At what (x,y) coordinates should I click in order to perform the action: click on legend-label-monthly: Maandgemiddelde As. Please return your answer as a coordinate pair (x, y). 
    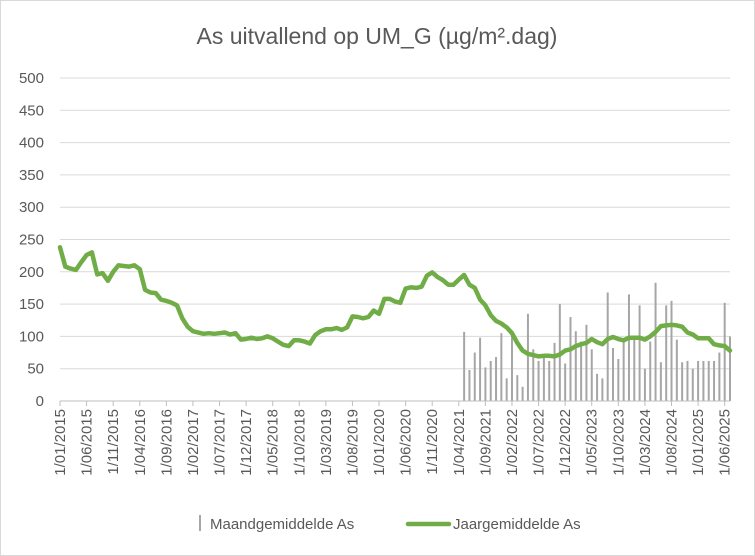
    Looking at the image, I should click on (282, 524).